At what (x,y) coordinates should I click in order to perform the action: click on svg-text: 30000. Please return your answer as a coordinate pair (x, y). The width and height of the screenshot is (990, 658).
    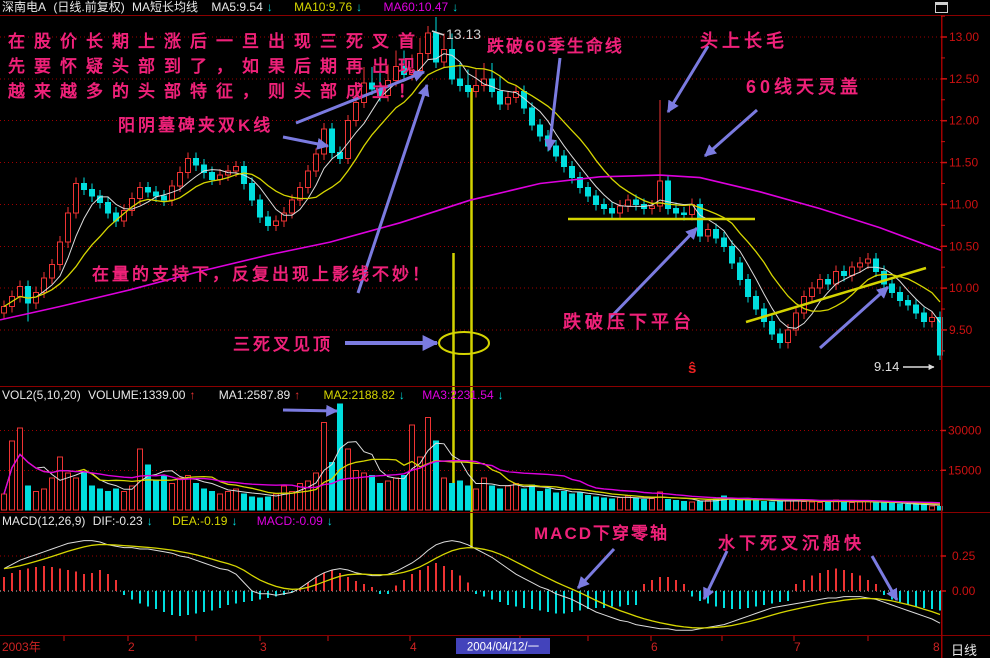
    Looking at the image, I should click on (965, 431).